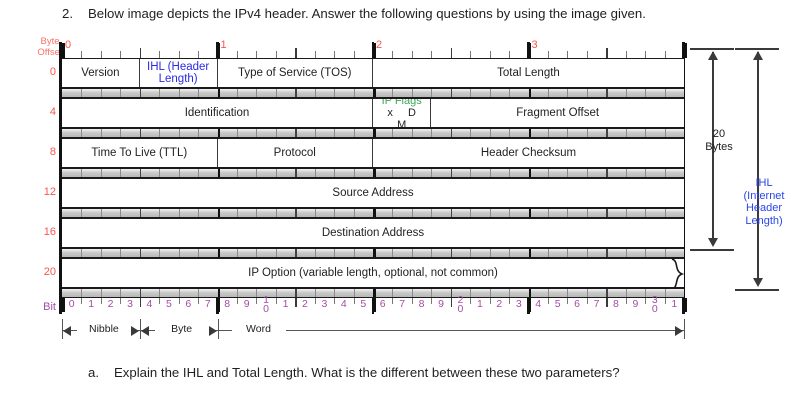  Describe the element at coordinates (188, 304) in the screenshot. I see `bit-ruler-label: 6` at that location.